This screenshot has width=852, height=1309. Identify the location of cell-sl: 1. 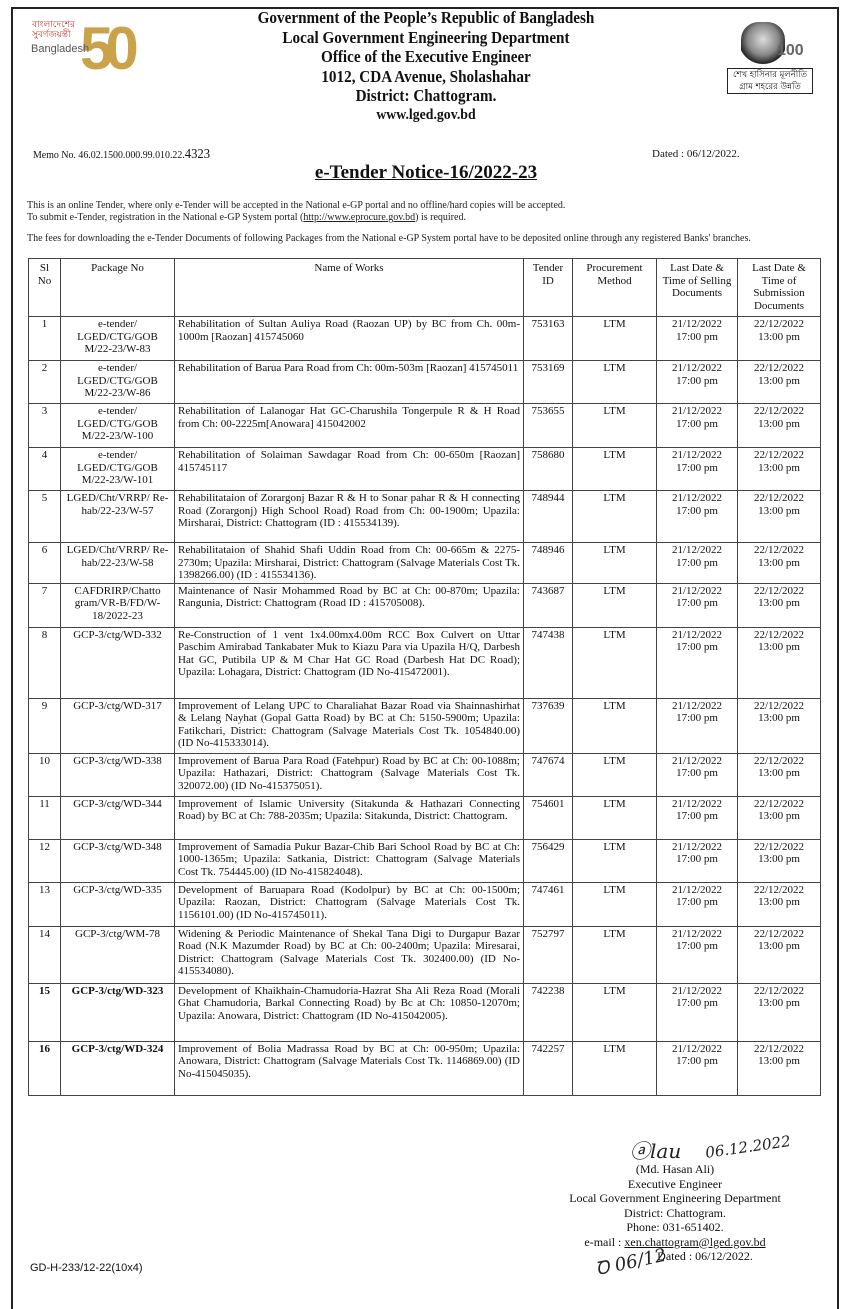
(44, 338).